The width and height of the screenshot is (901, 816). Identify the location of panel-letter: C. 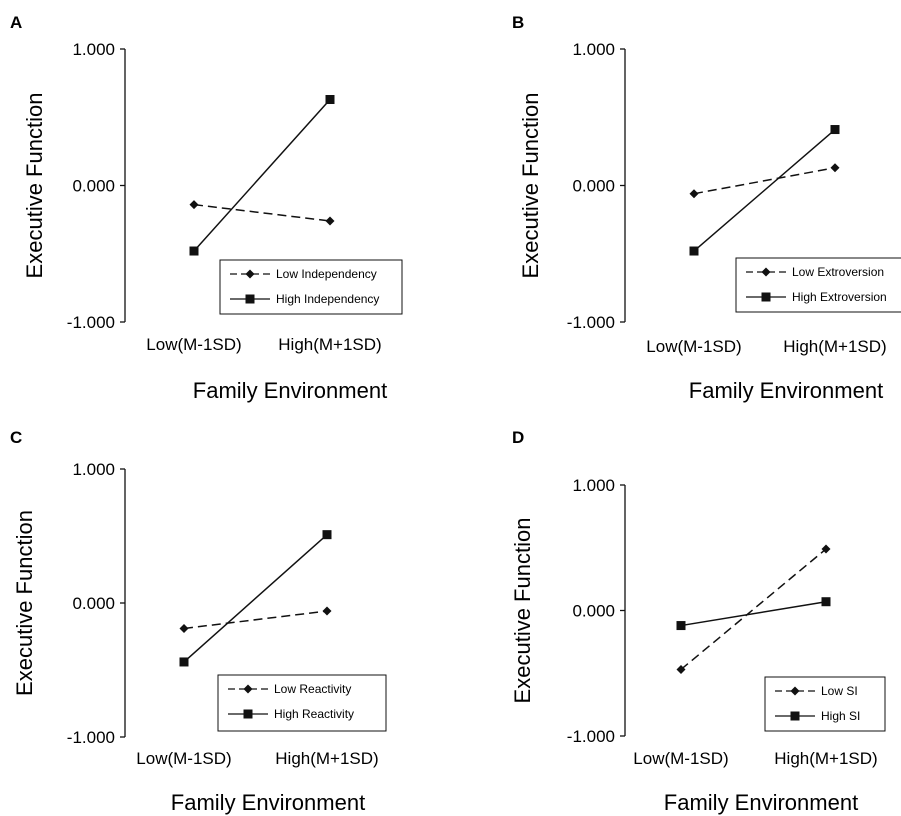
(16, 437).